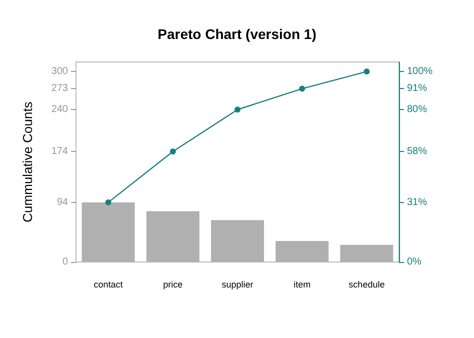 The height and width of the screenshot is (338, 474). What do you see at coordinates (414, 262) in the screenshot?
I see `y2-tick-label: 0%` at bounding box center [414, 262].